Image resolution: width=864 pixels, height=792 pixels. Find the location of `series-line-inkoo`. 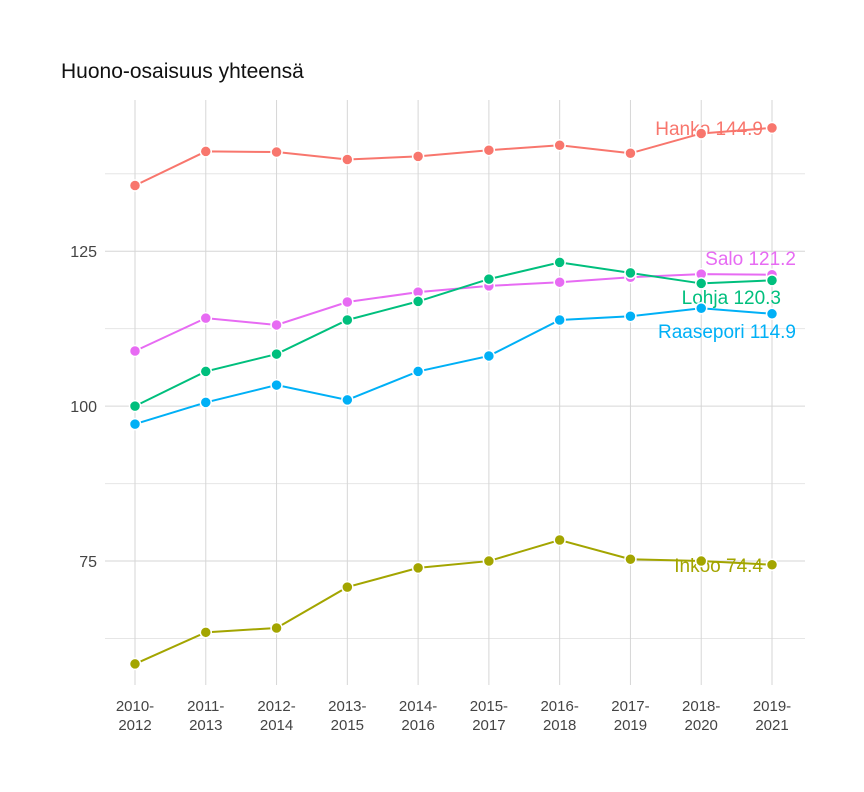

series-line-inkoo is located at coordinates (453, 601).